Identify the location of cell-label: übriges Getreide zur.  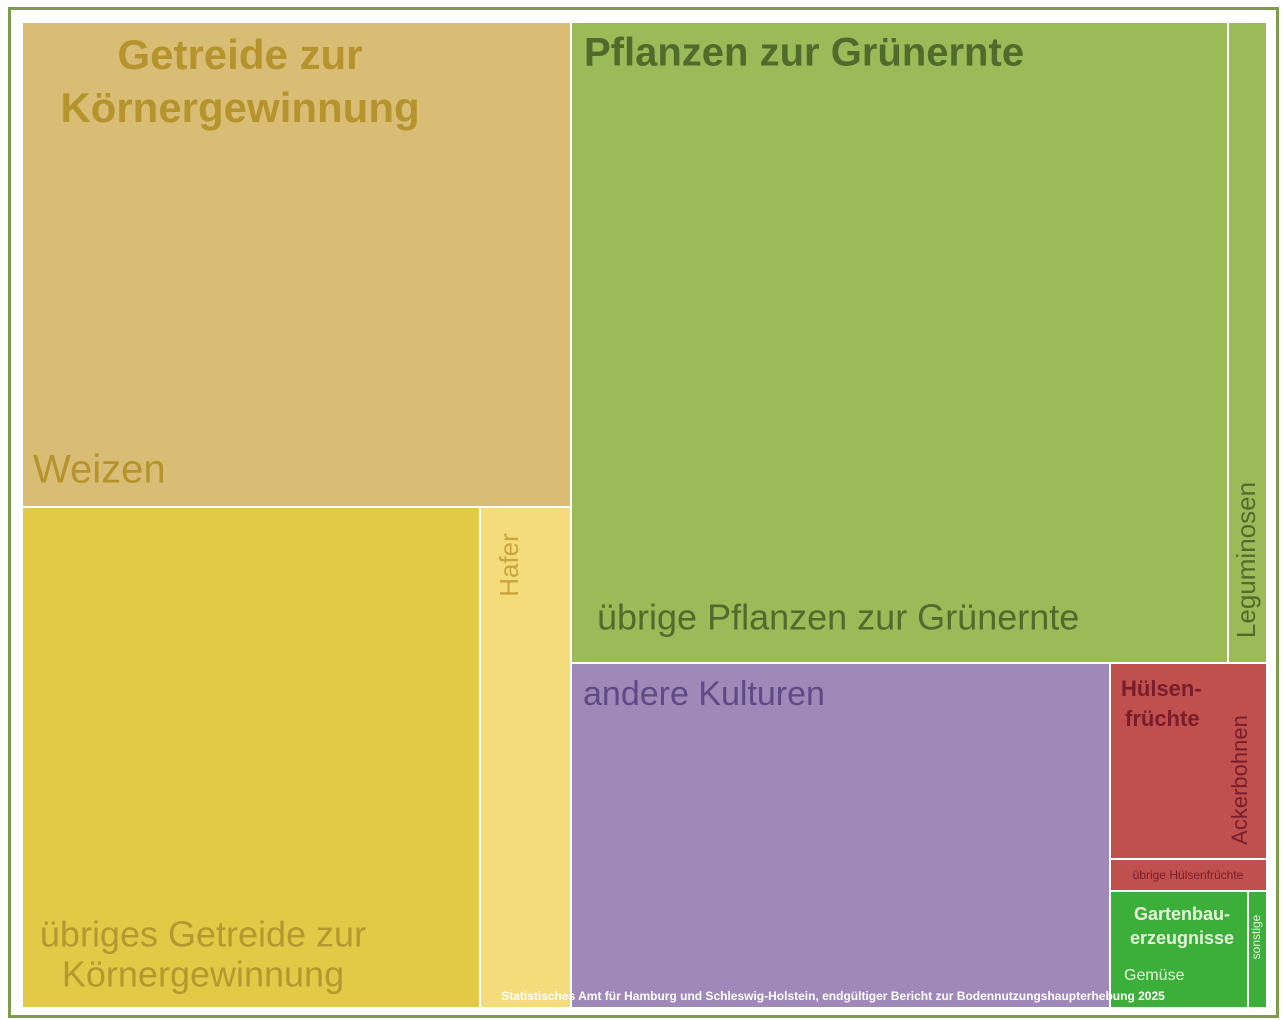
(203, 934).